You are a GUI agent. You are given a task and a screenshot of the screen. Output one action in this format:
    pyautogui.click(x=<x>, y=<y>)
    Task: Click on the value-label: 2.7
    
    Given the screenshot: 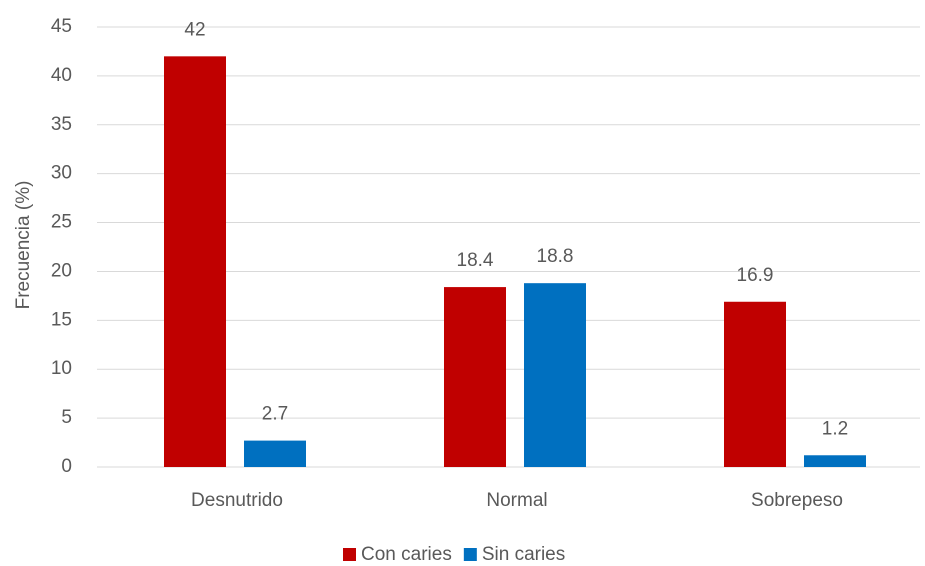 What is the action you would take?
    pyautogui.click(x=275, y=414)
    